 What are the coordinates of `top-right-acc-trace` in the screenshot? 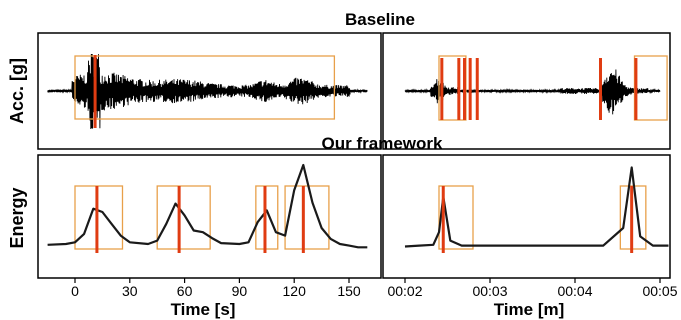 It's located at (532, 92).